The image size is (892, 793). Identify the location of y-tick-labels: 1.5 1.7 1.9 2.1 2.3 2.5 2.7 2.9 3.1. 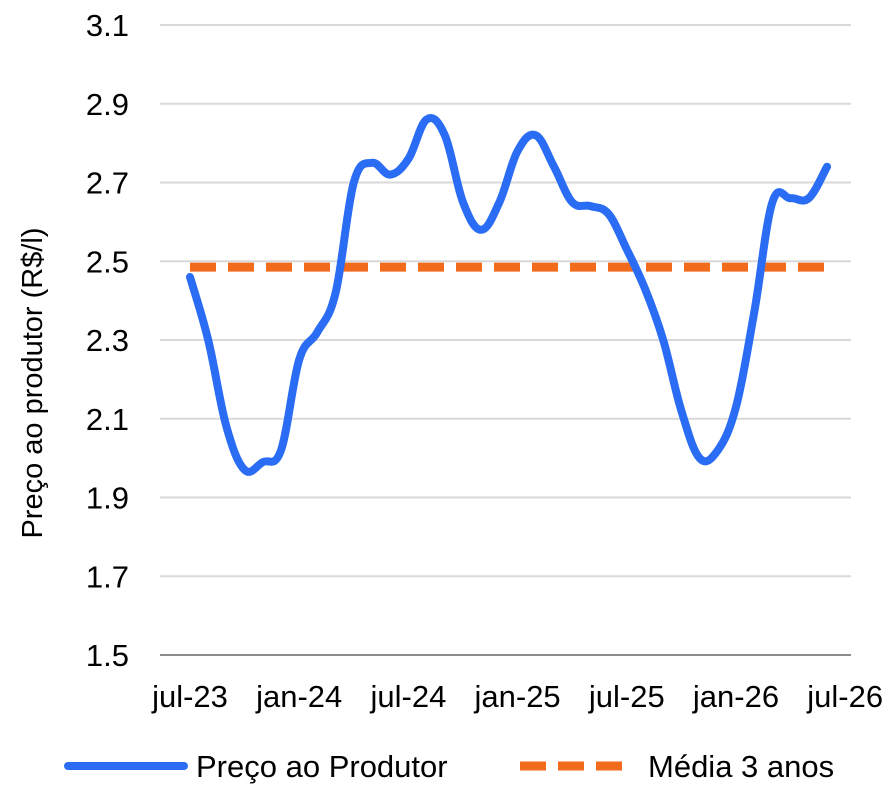
(107, 340).